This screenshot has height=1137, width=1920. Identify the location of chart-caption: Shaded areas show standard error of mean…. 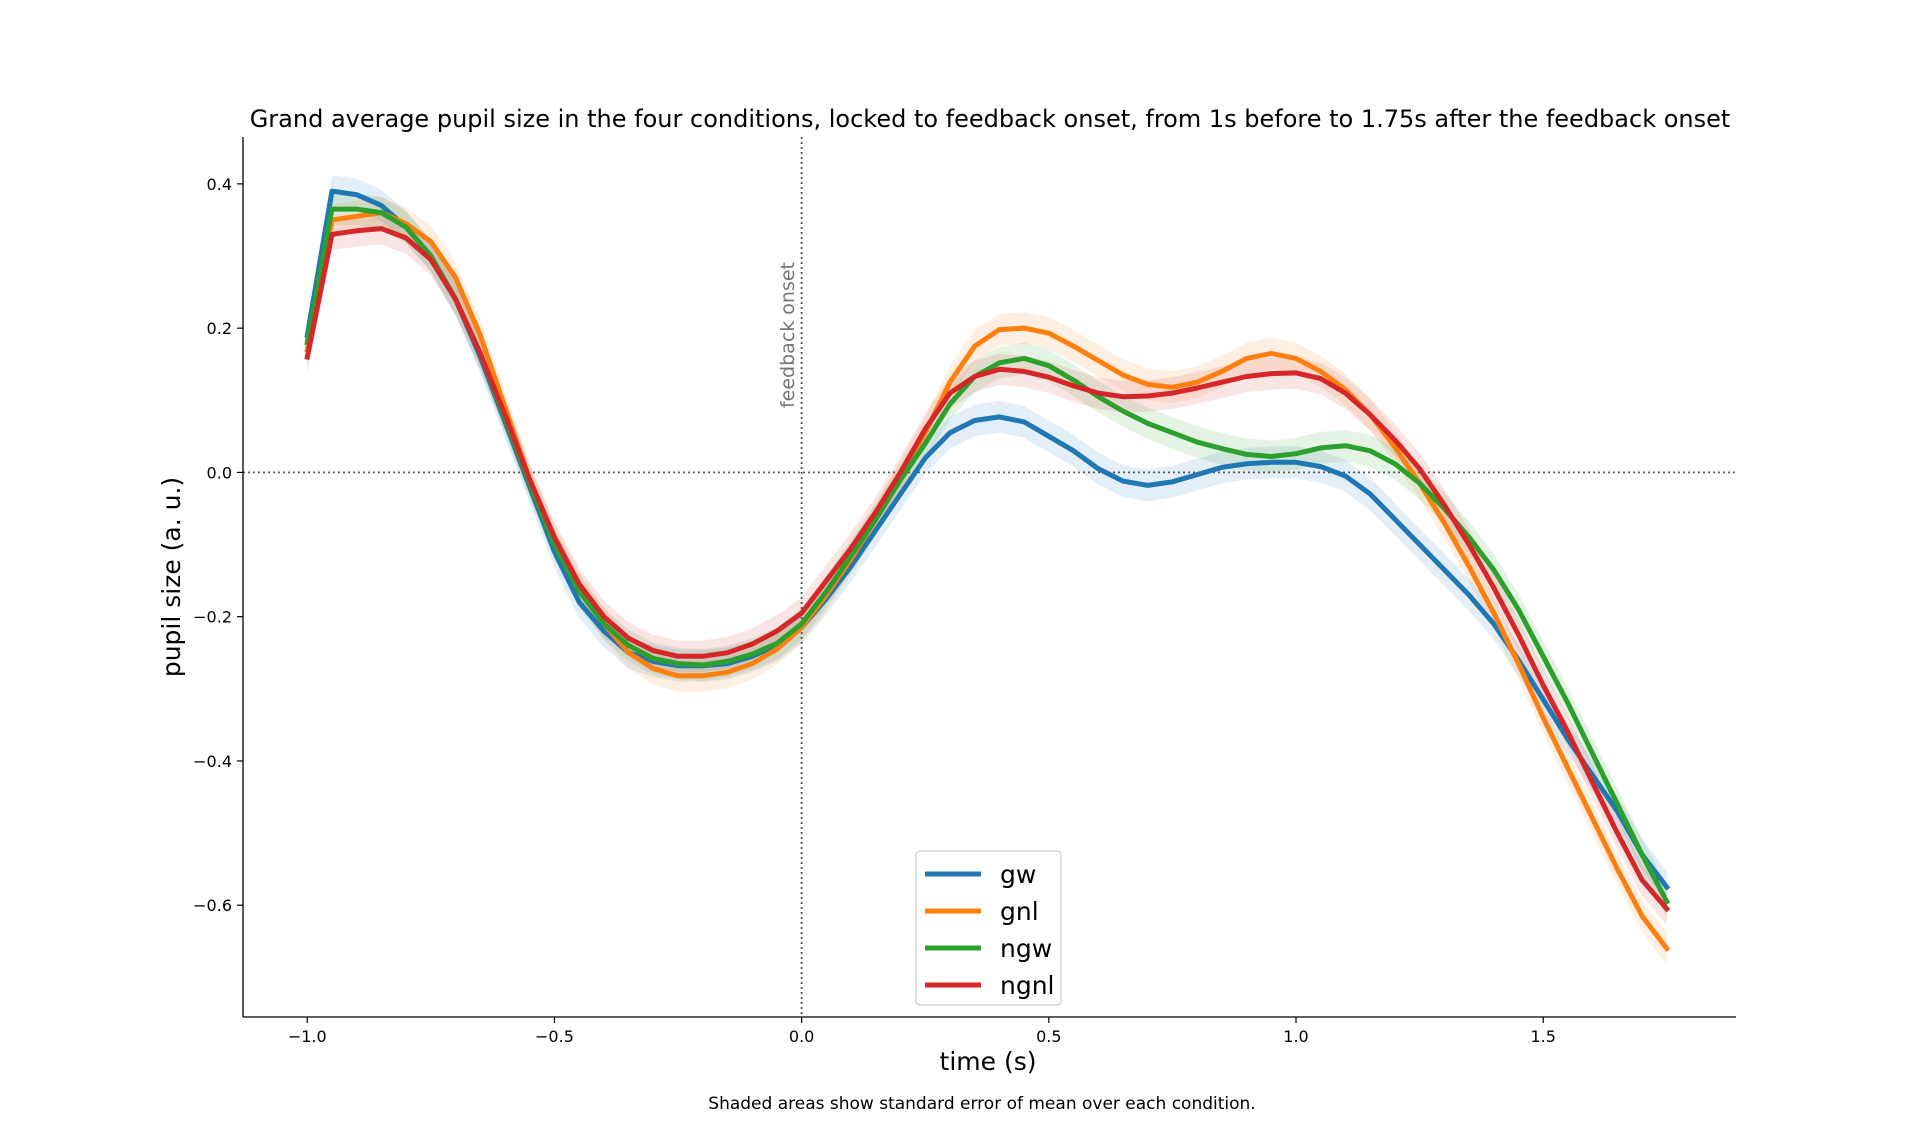
(981, 1104).